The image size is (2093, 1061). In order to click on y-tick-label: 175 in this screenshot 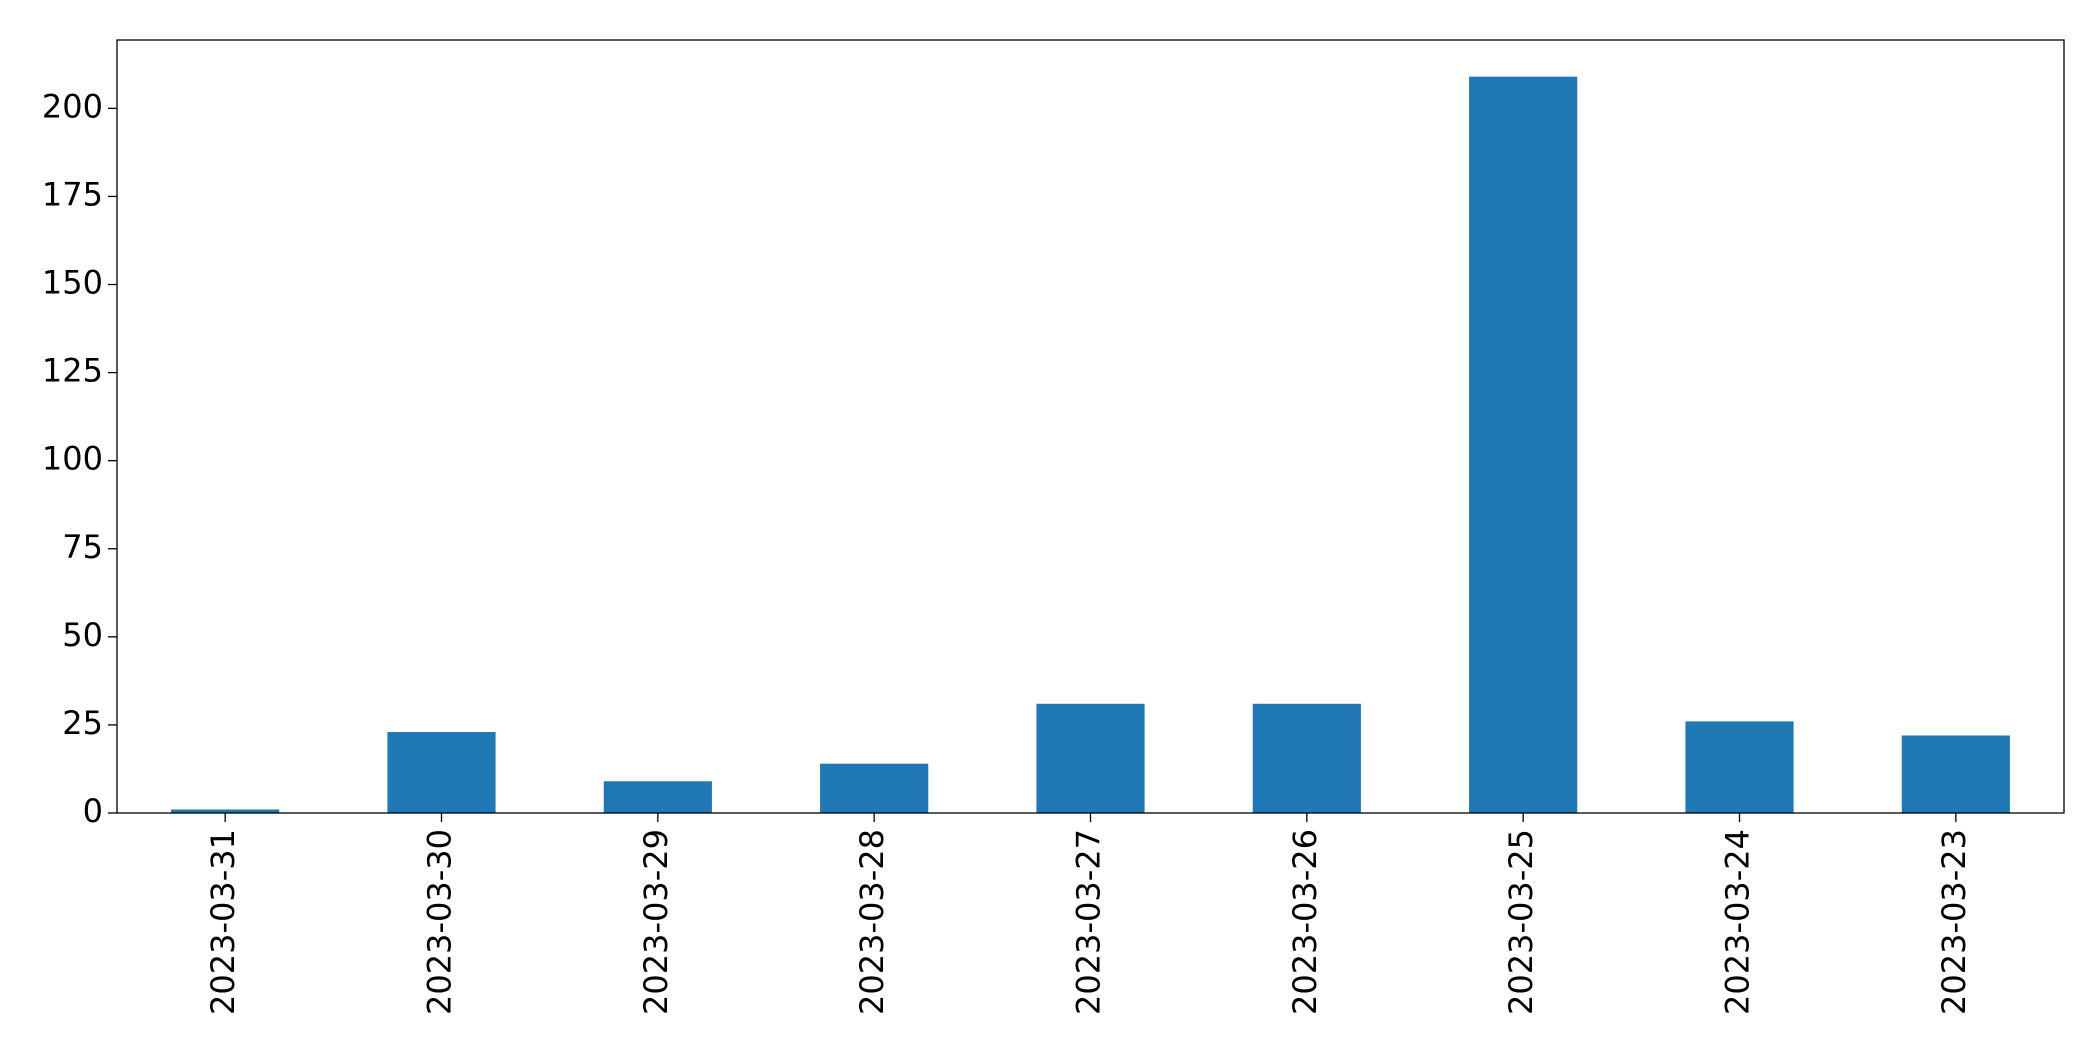, I will do `click(72, 194)`.